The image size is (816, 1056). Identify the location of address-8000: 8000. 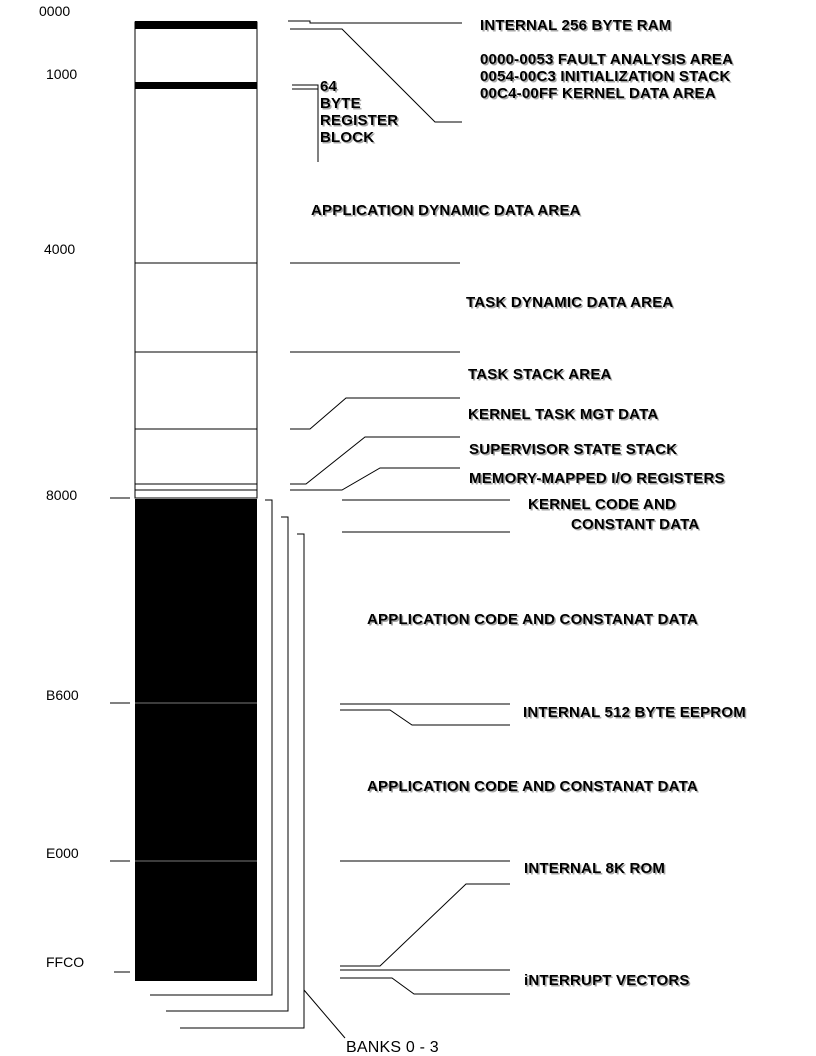
(61, 495).